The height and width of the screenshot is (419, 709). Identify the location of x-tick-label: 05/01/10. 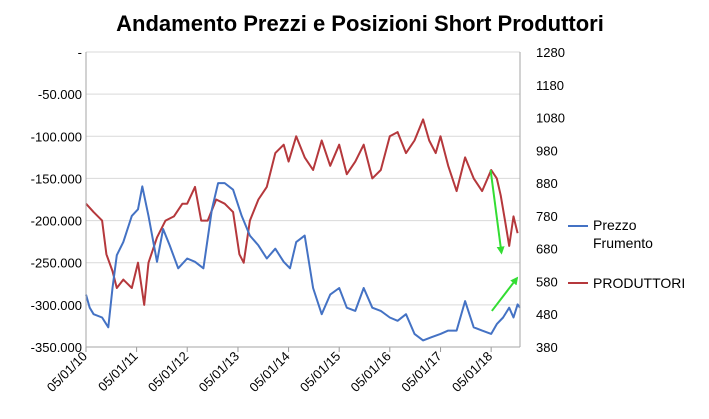
(67, 372).